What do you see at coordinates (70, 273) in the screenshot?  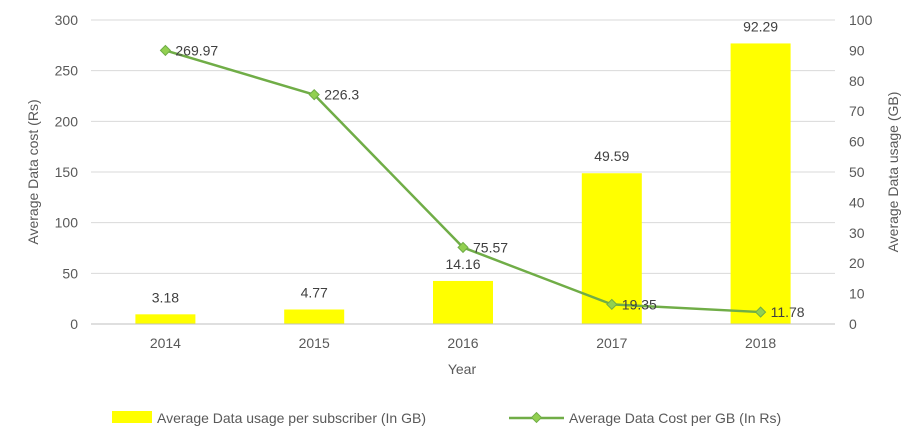 I see `y-tick-left: 50` at bounding box center [70, 273].